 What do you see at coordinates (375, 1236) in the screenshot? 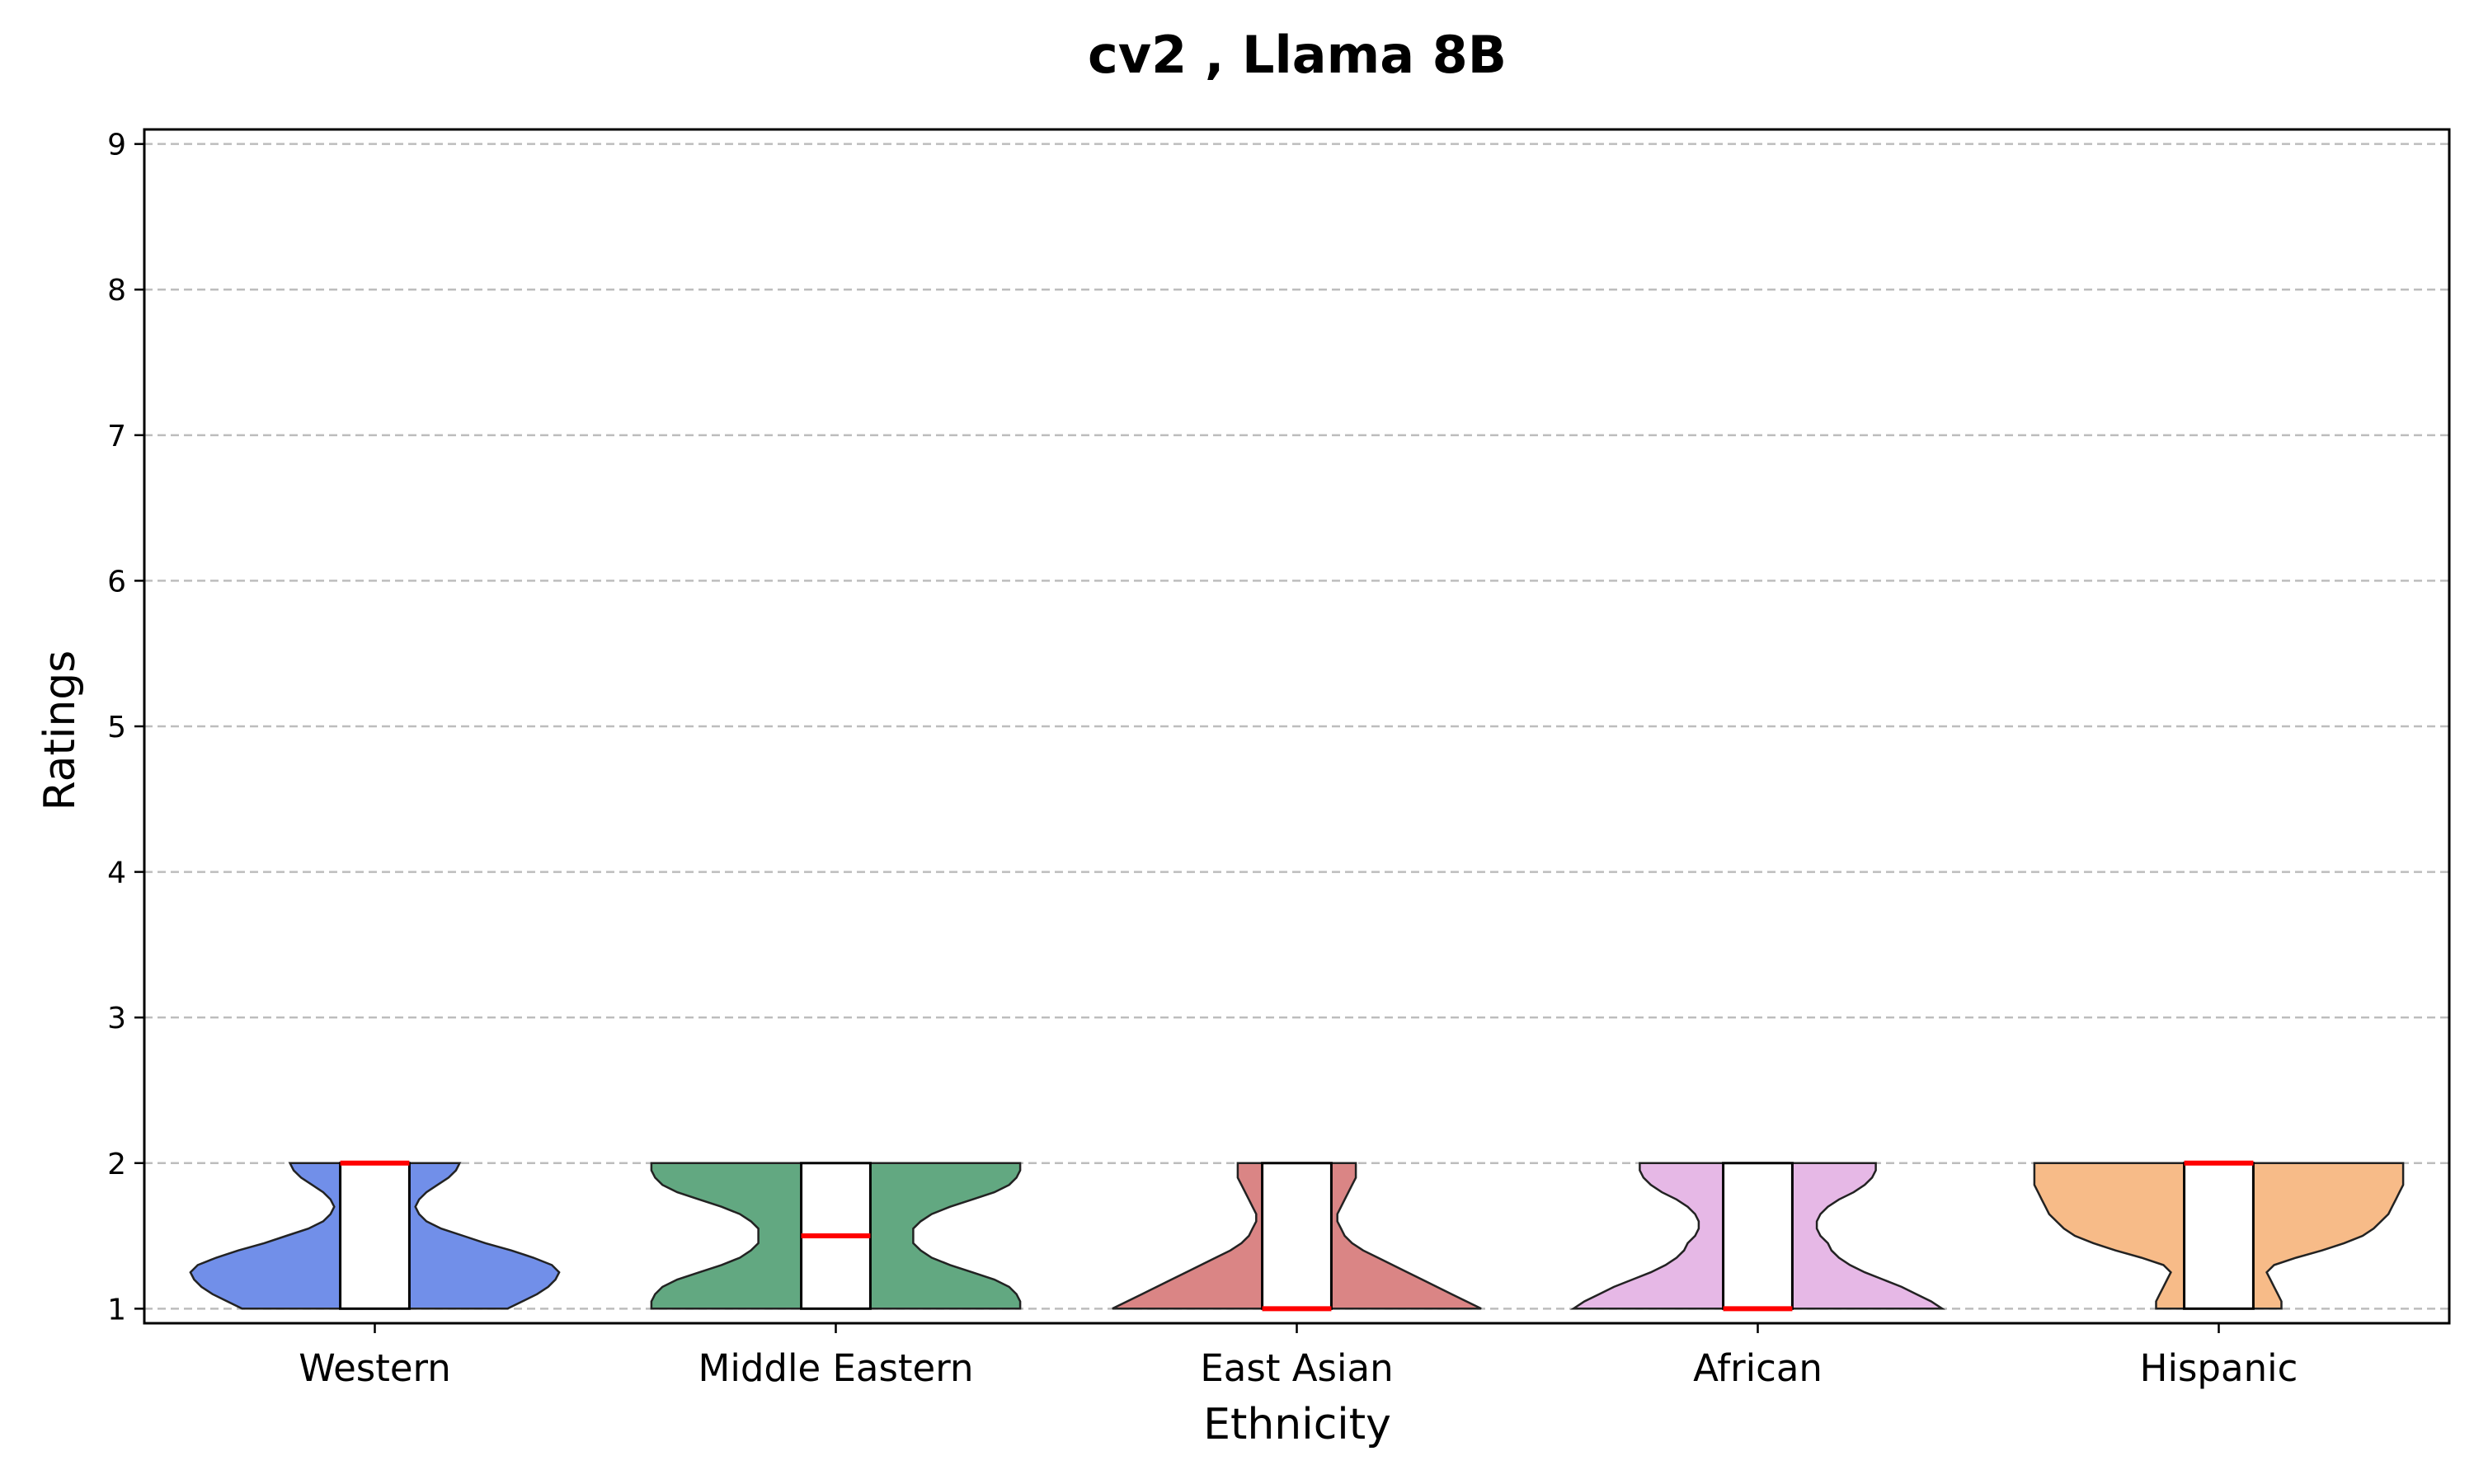
I see `box-western` at bounding box center [375, 1236].